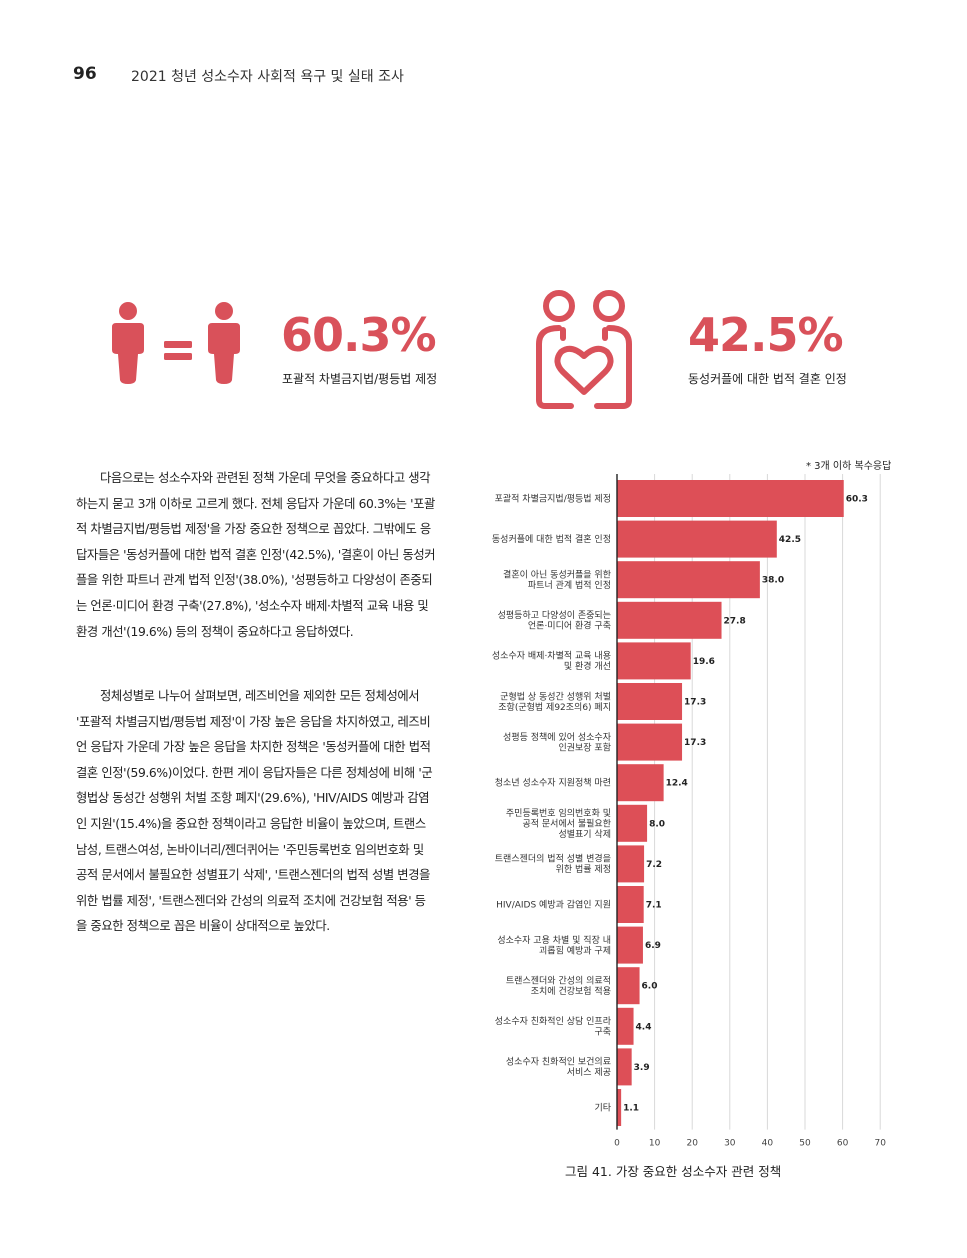  What do you see at coordinates (558, 1067) in the screenshot?
I see `category-label: 성소수자 친화적인 보건의료 서비스 제공` at bounding box center [558, 1067].